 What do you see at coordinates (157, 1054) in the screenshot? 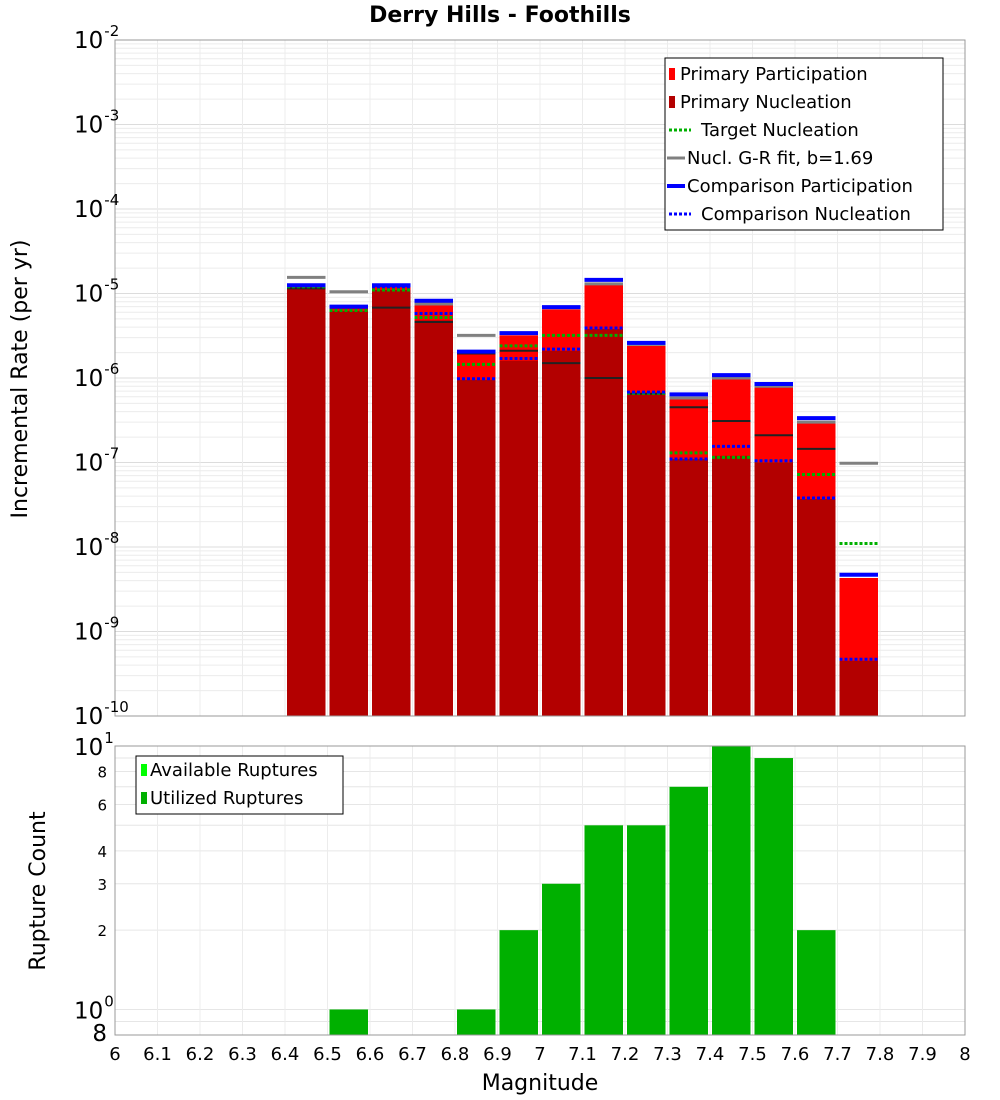
I see `x-tick-label: 6.1` at bounding box center [157, 1054].